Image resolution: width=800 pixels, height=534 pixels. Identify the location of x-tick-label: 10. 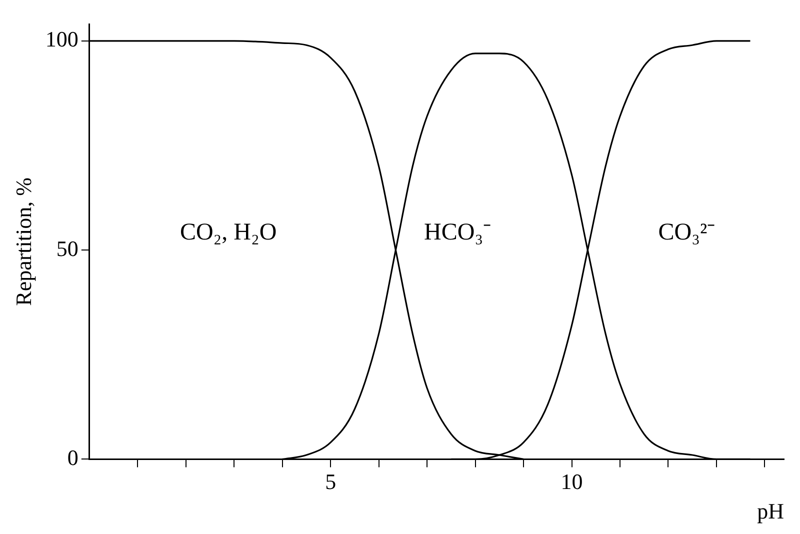
(571, 481).